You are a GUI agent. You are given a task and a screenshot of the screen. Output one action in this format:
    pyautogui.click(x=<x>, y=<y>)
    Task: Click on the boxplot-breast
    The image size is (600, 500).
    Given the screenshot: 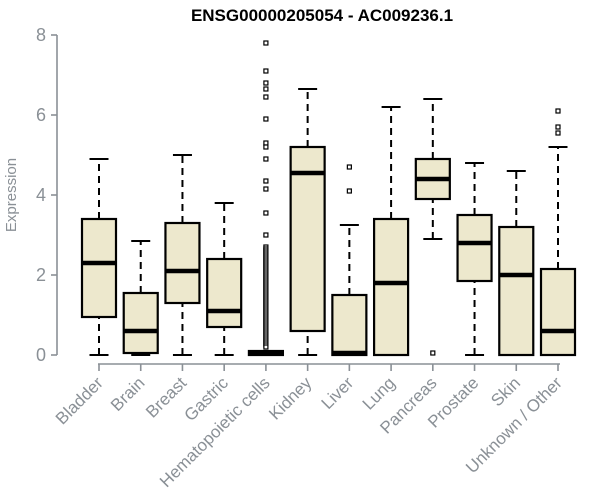 What is the action you would take?
    pyautogui.click(x=182, y=255)
    